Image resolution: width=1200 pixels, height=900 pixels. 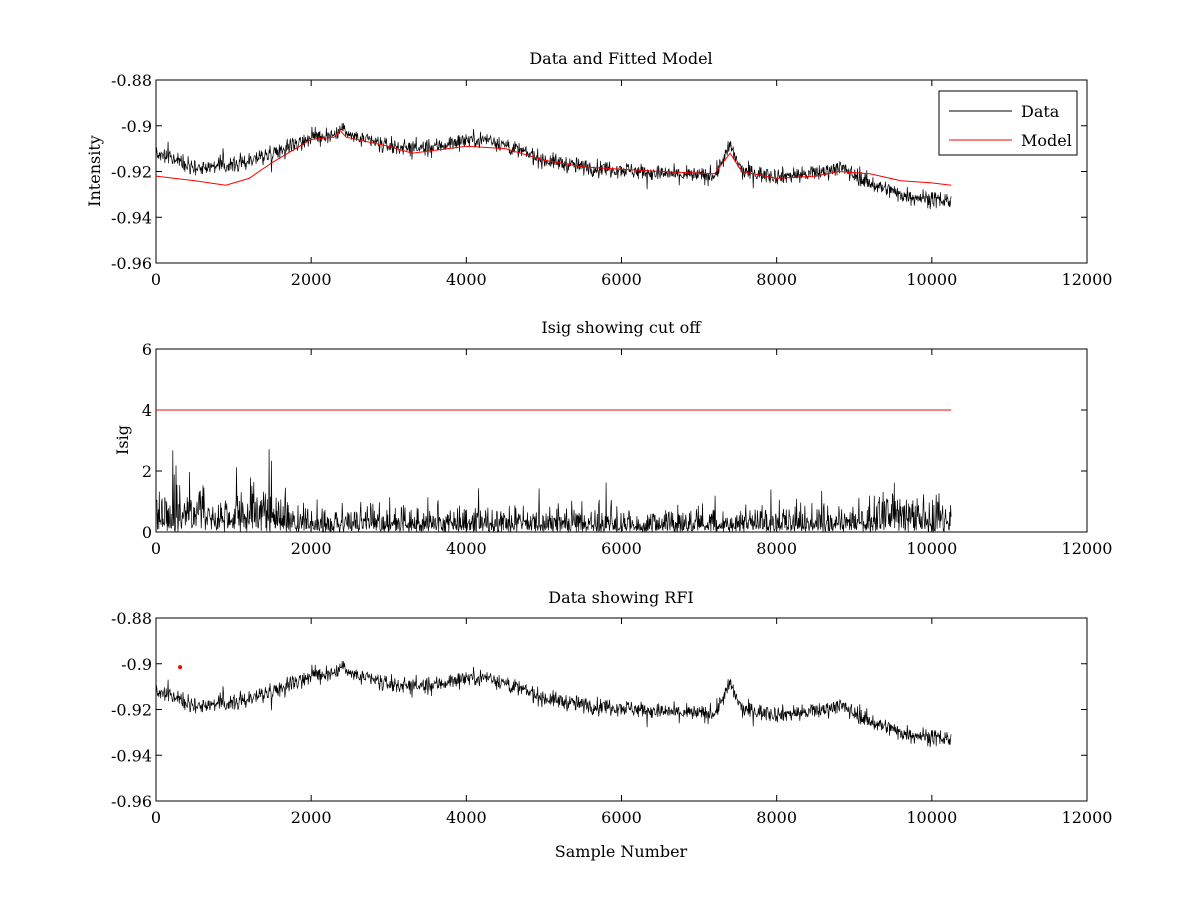 I want to click on series-model, so click(x=554, y=157).